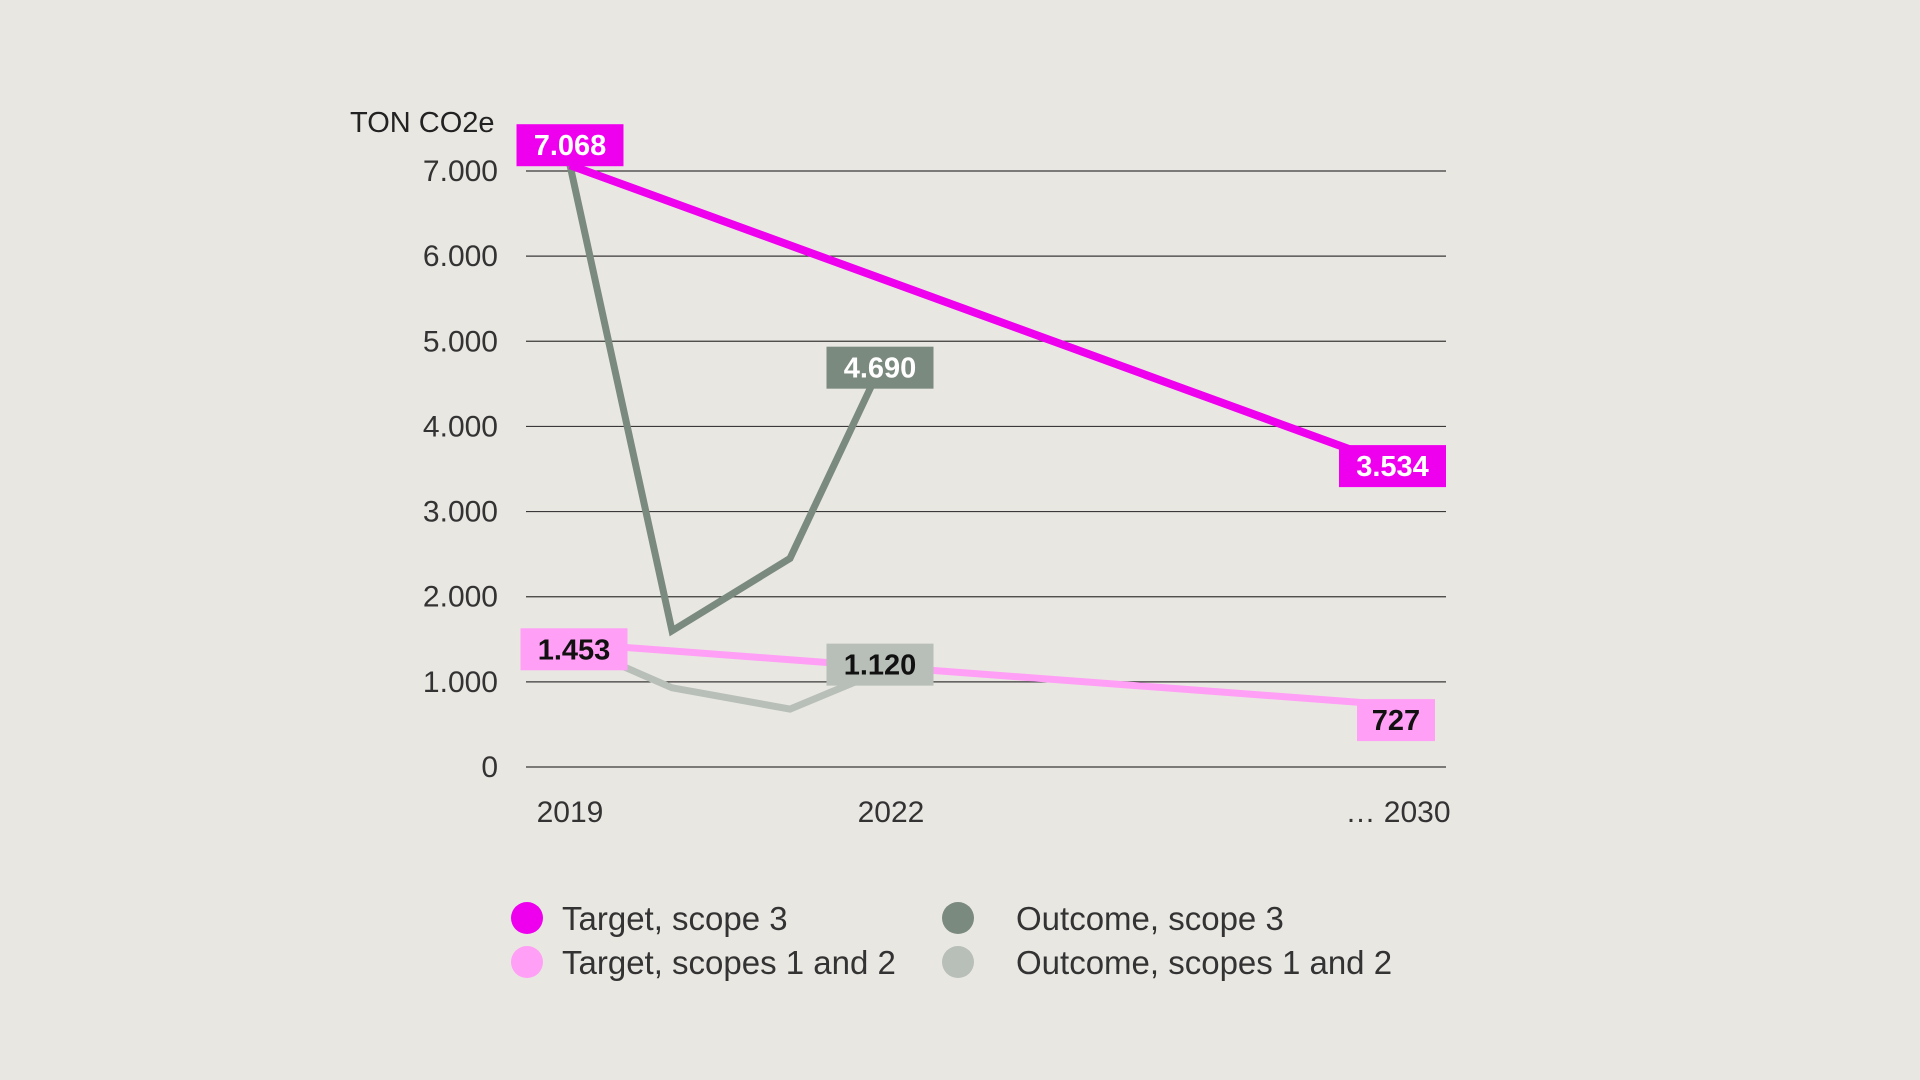 The image size is (1920, 1080). What do you see at coordinates (729, 962) in the screenshot?
I see `legend-label: Target, scopes 1 and 2` at bounding box center [729, 962].